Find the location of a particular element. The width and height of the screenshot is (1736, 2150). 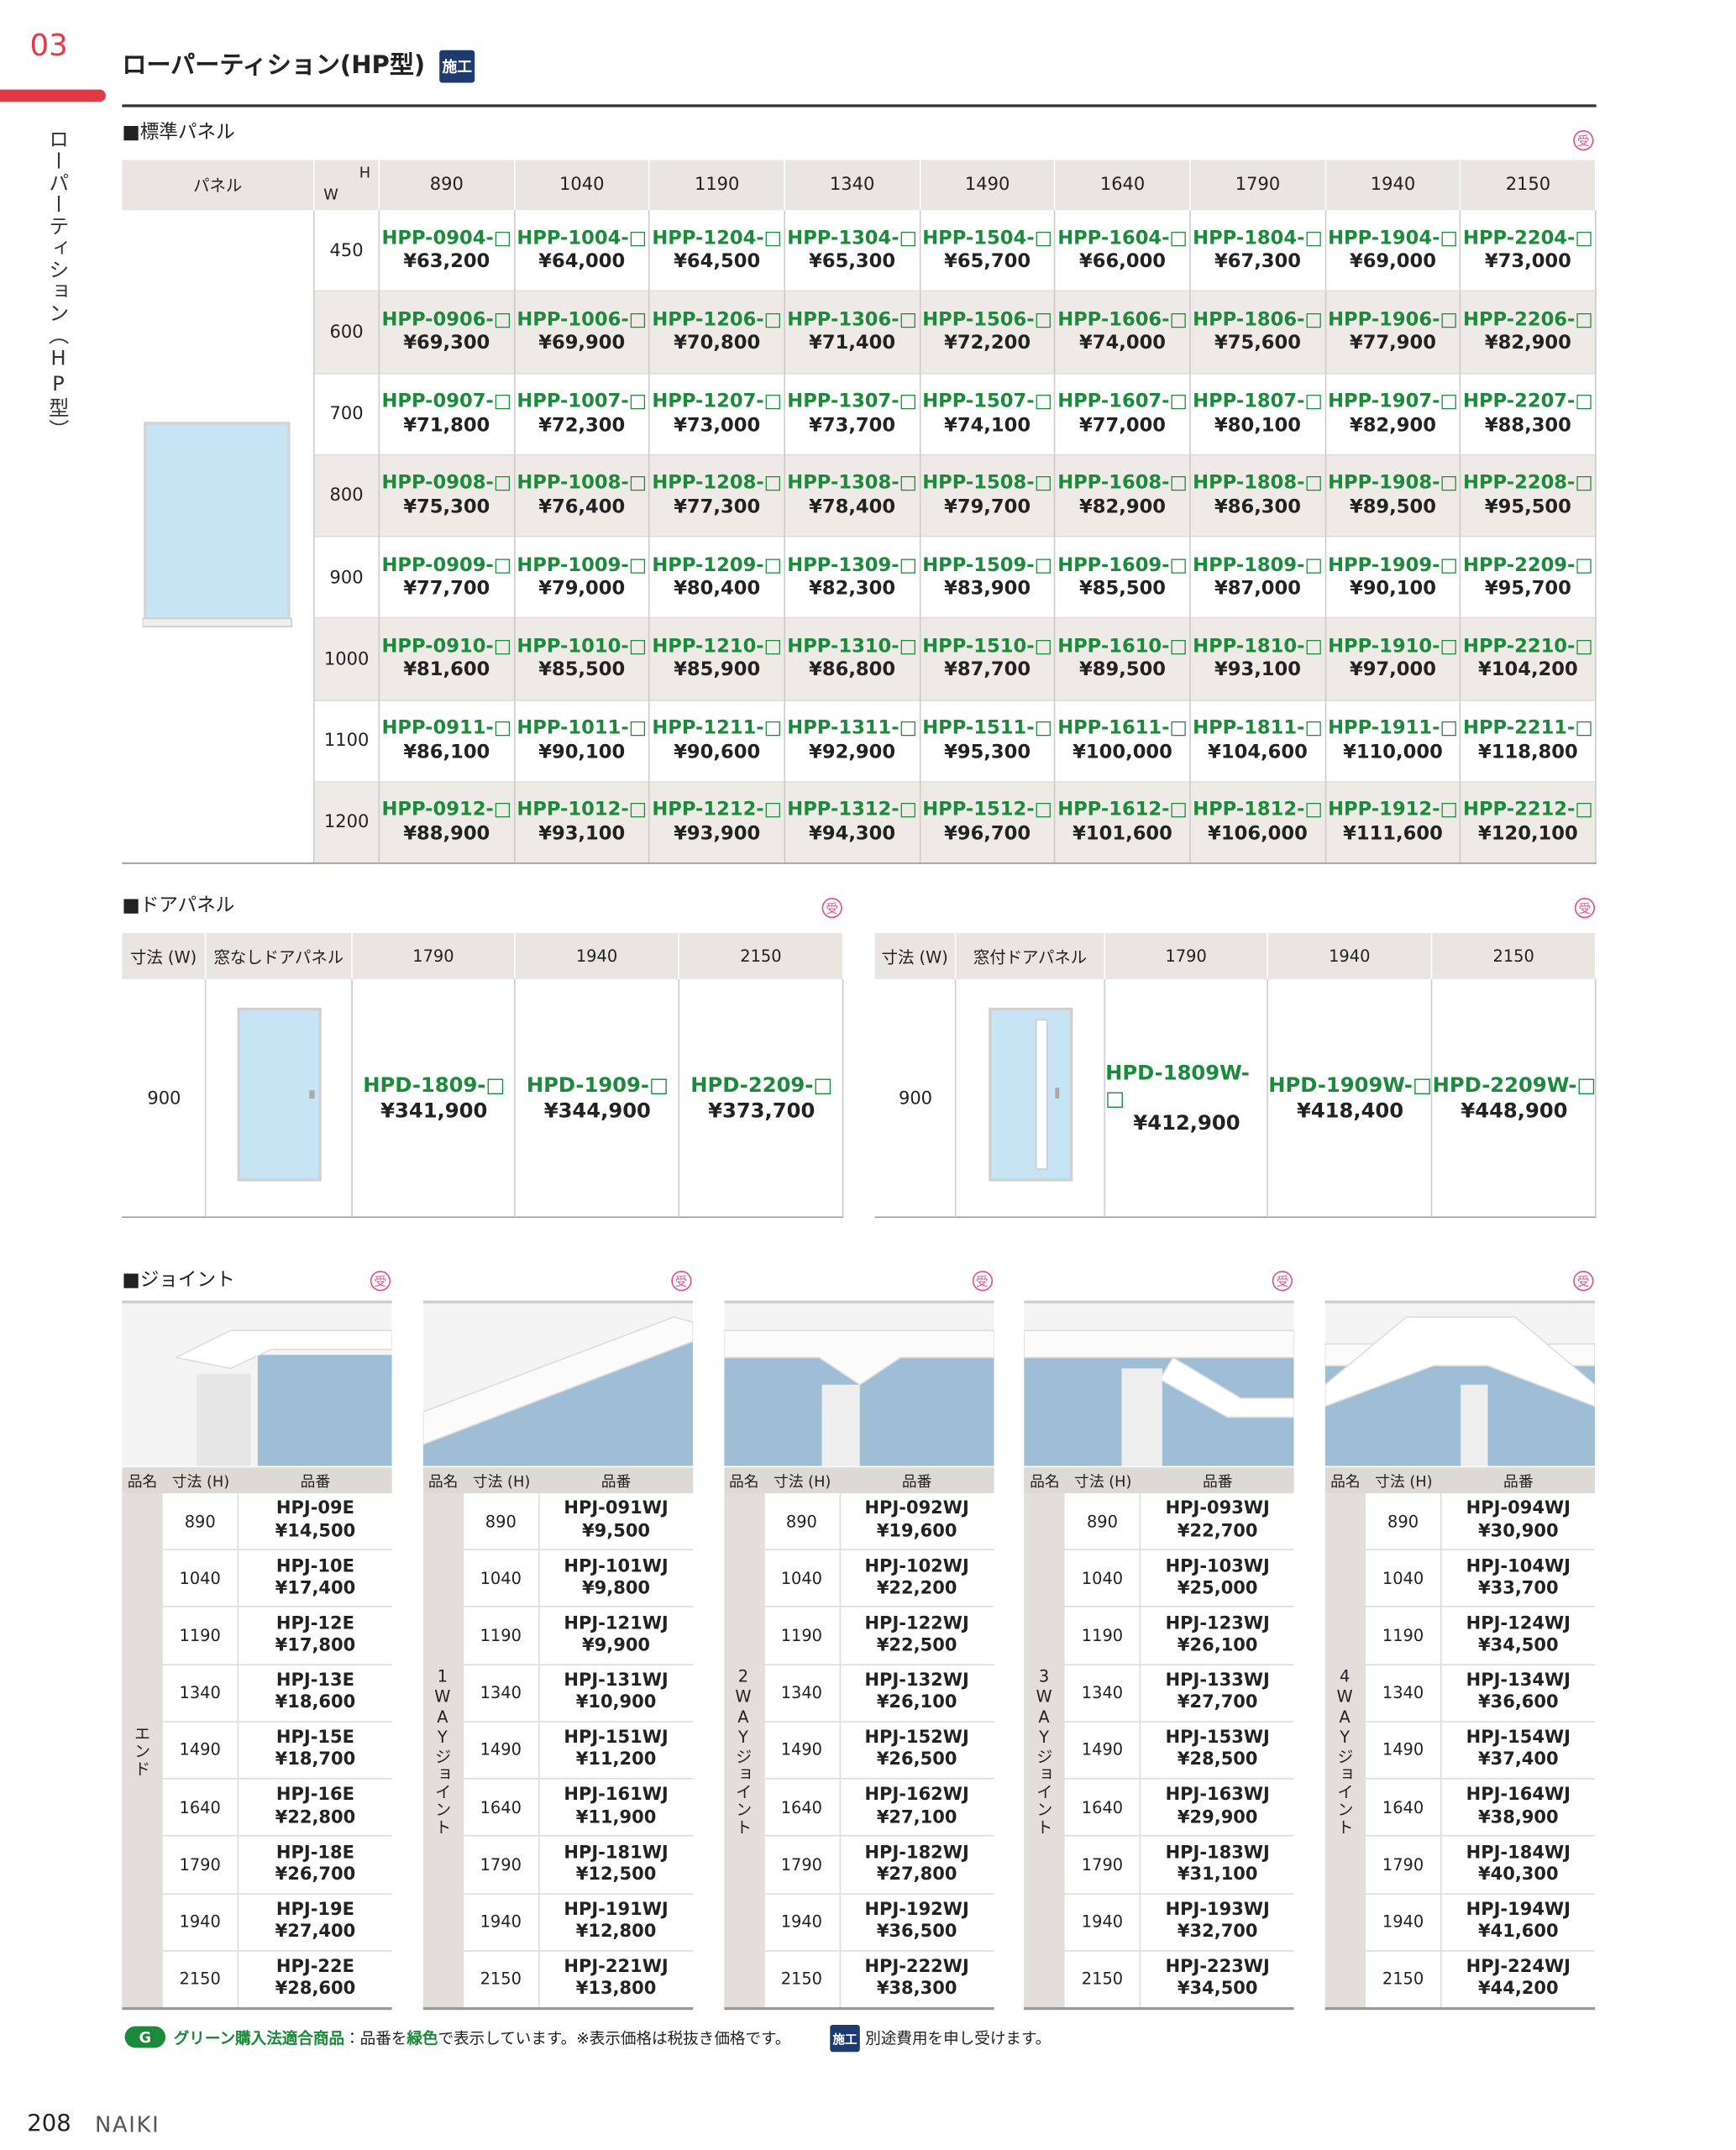

price: ¥9,500 is located at coordinates (616, 1531).